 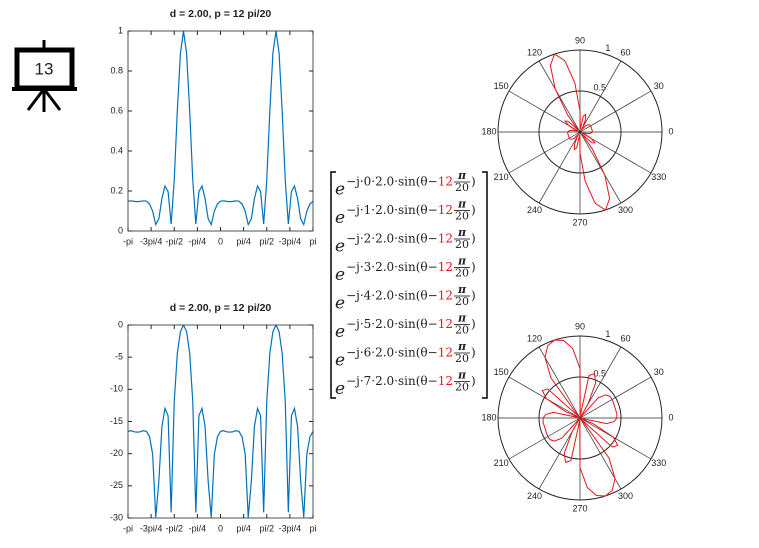 I want to click on matrix-left-bracket, so click(x=333, y=285).